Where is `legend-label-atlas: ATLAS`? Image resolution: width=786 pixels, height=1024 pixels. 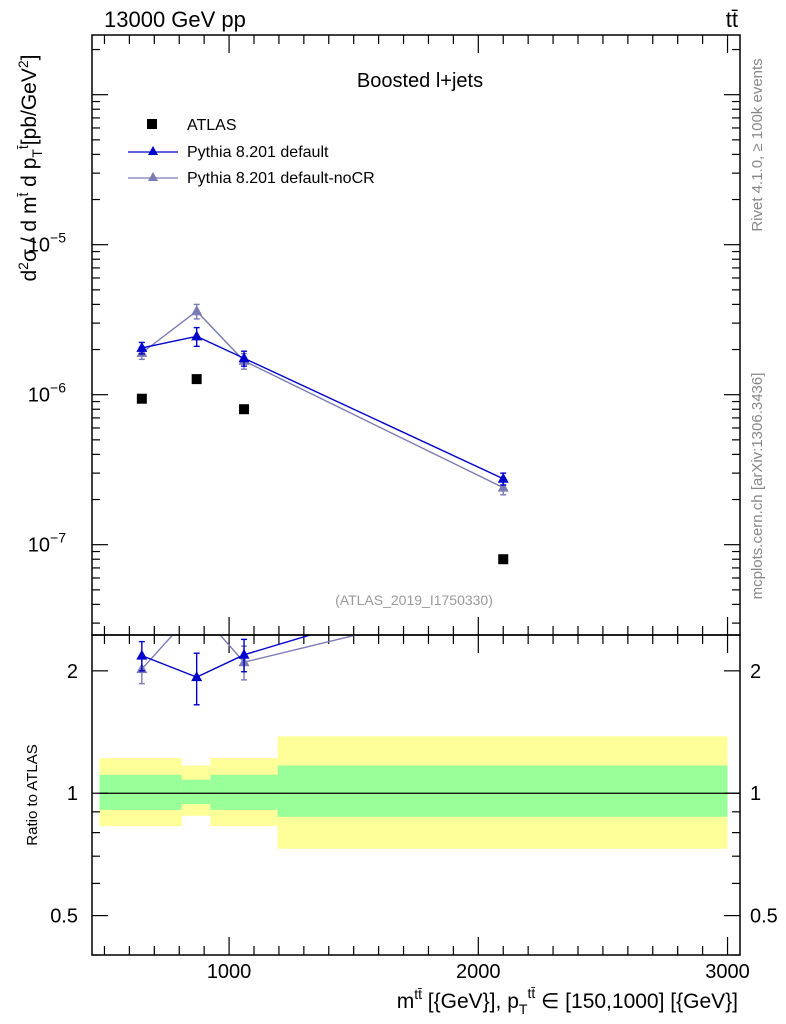
legend-label-atlas: ATLAS is located at coordinates (212, 125).